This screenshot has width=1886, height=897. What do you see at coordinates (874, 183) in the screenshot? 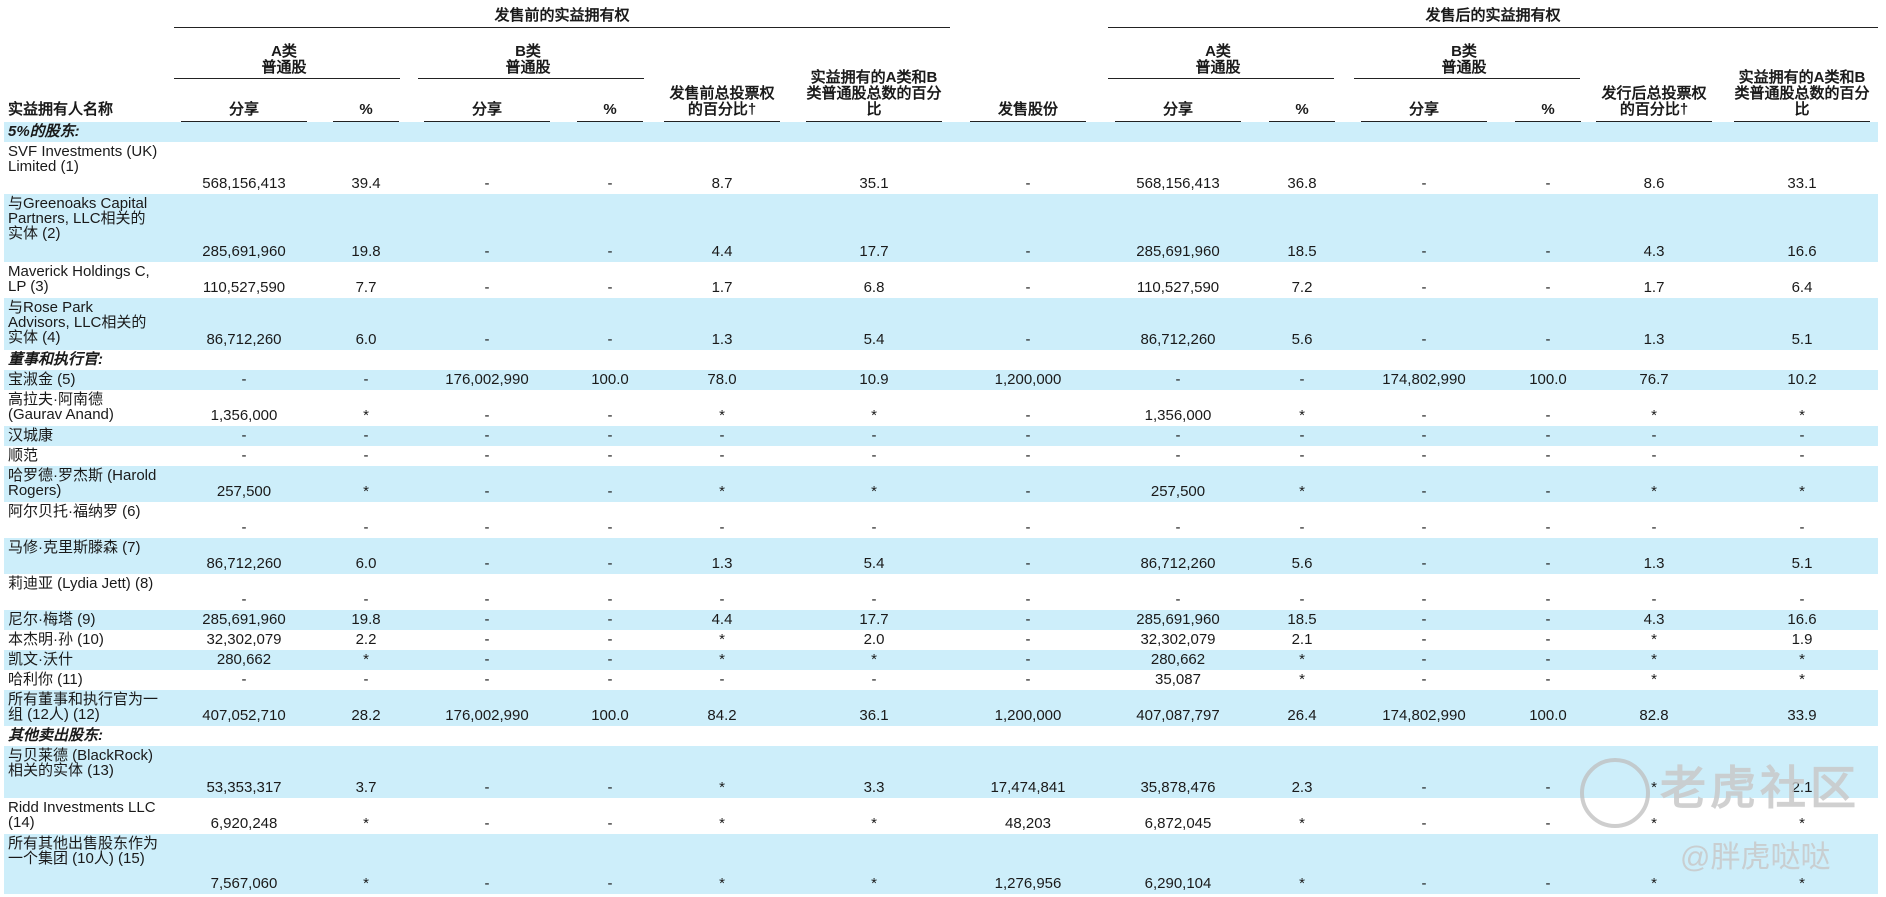
I see `table-cell: 35.1` at bounding box center [874, 183].